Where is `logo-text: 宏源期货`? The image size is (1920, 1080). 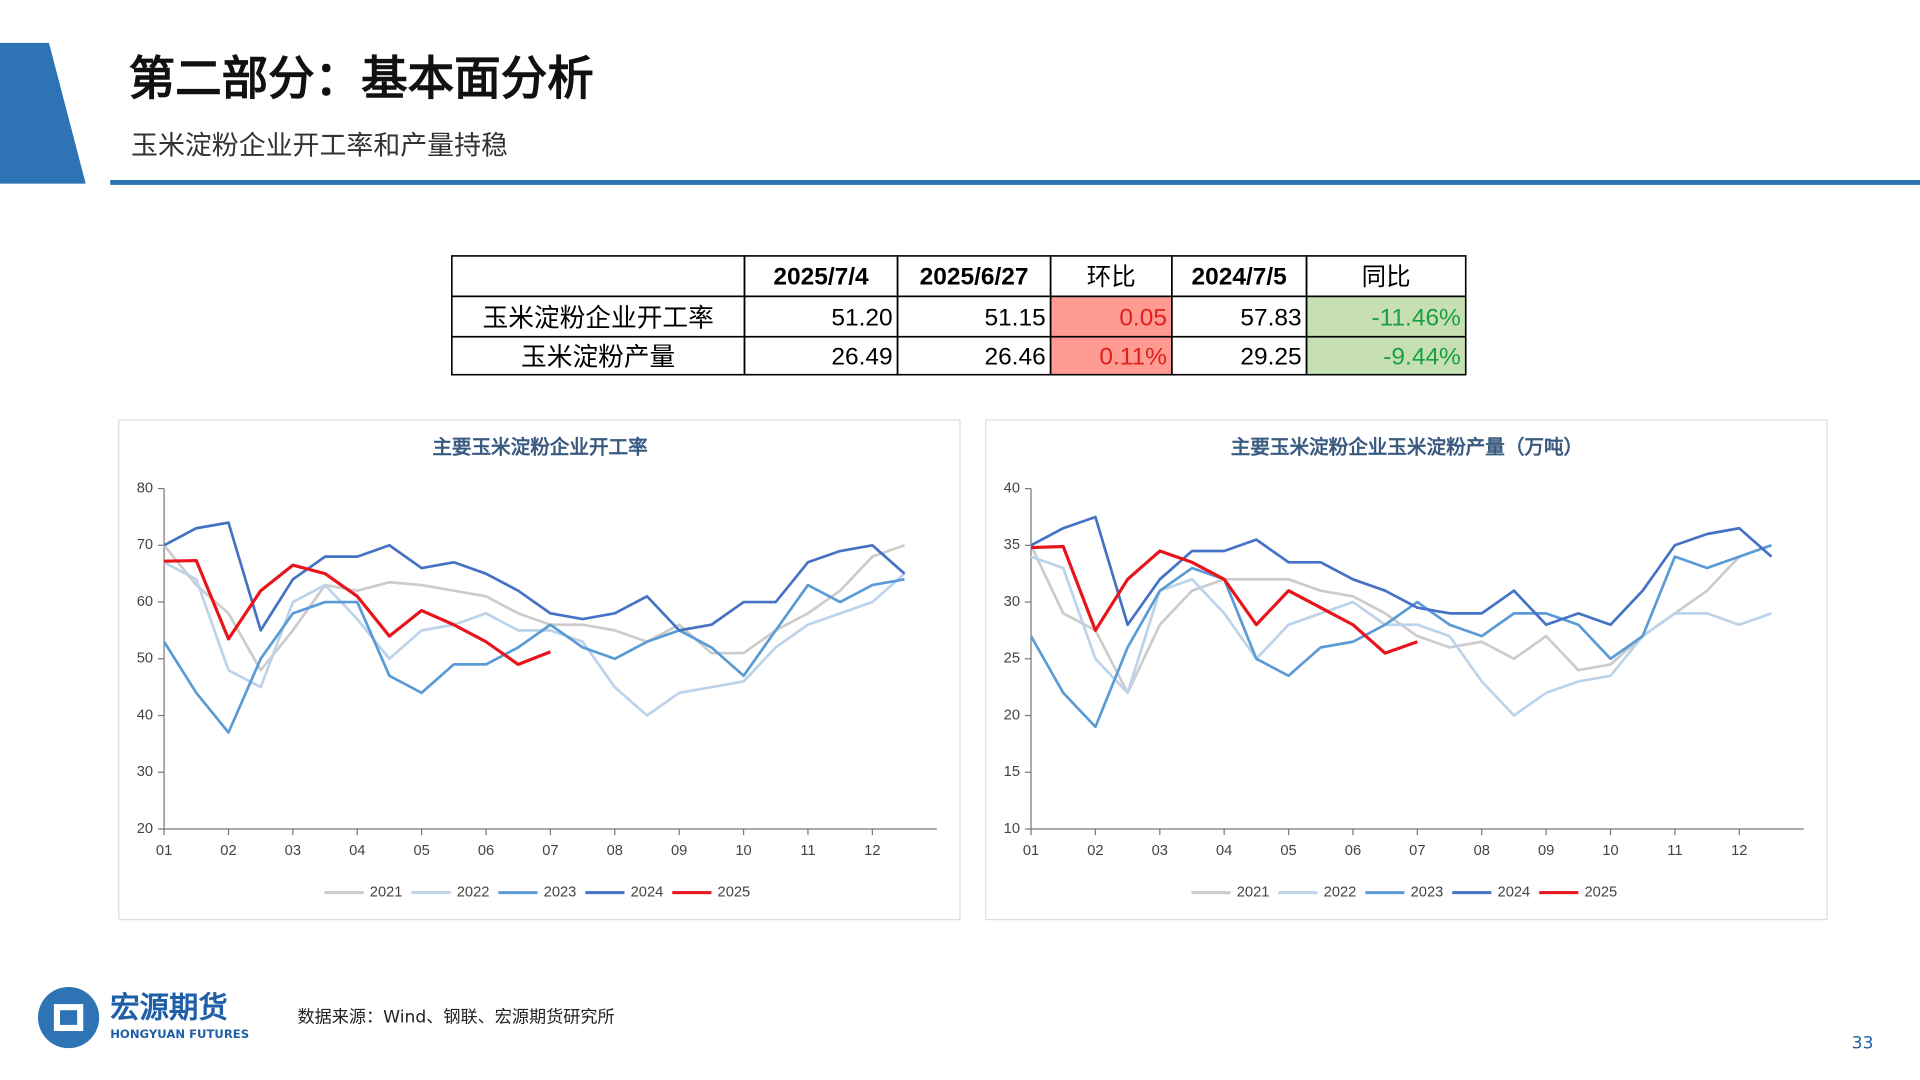
logo-text: 宏源期货 is located at coordinates (169, 1007).